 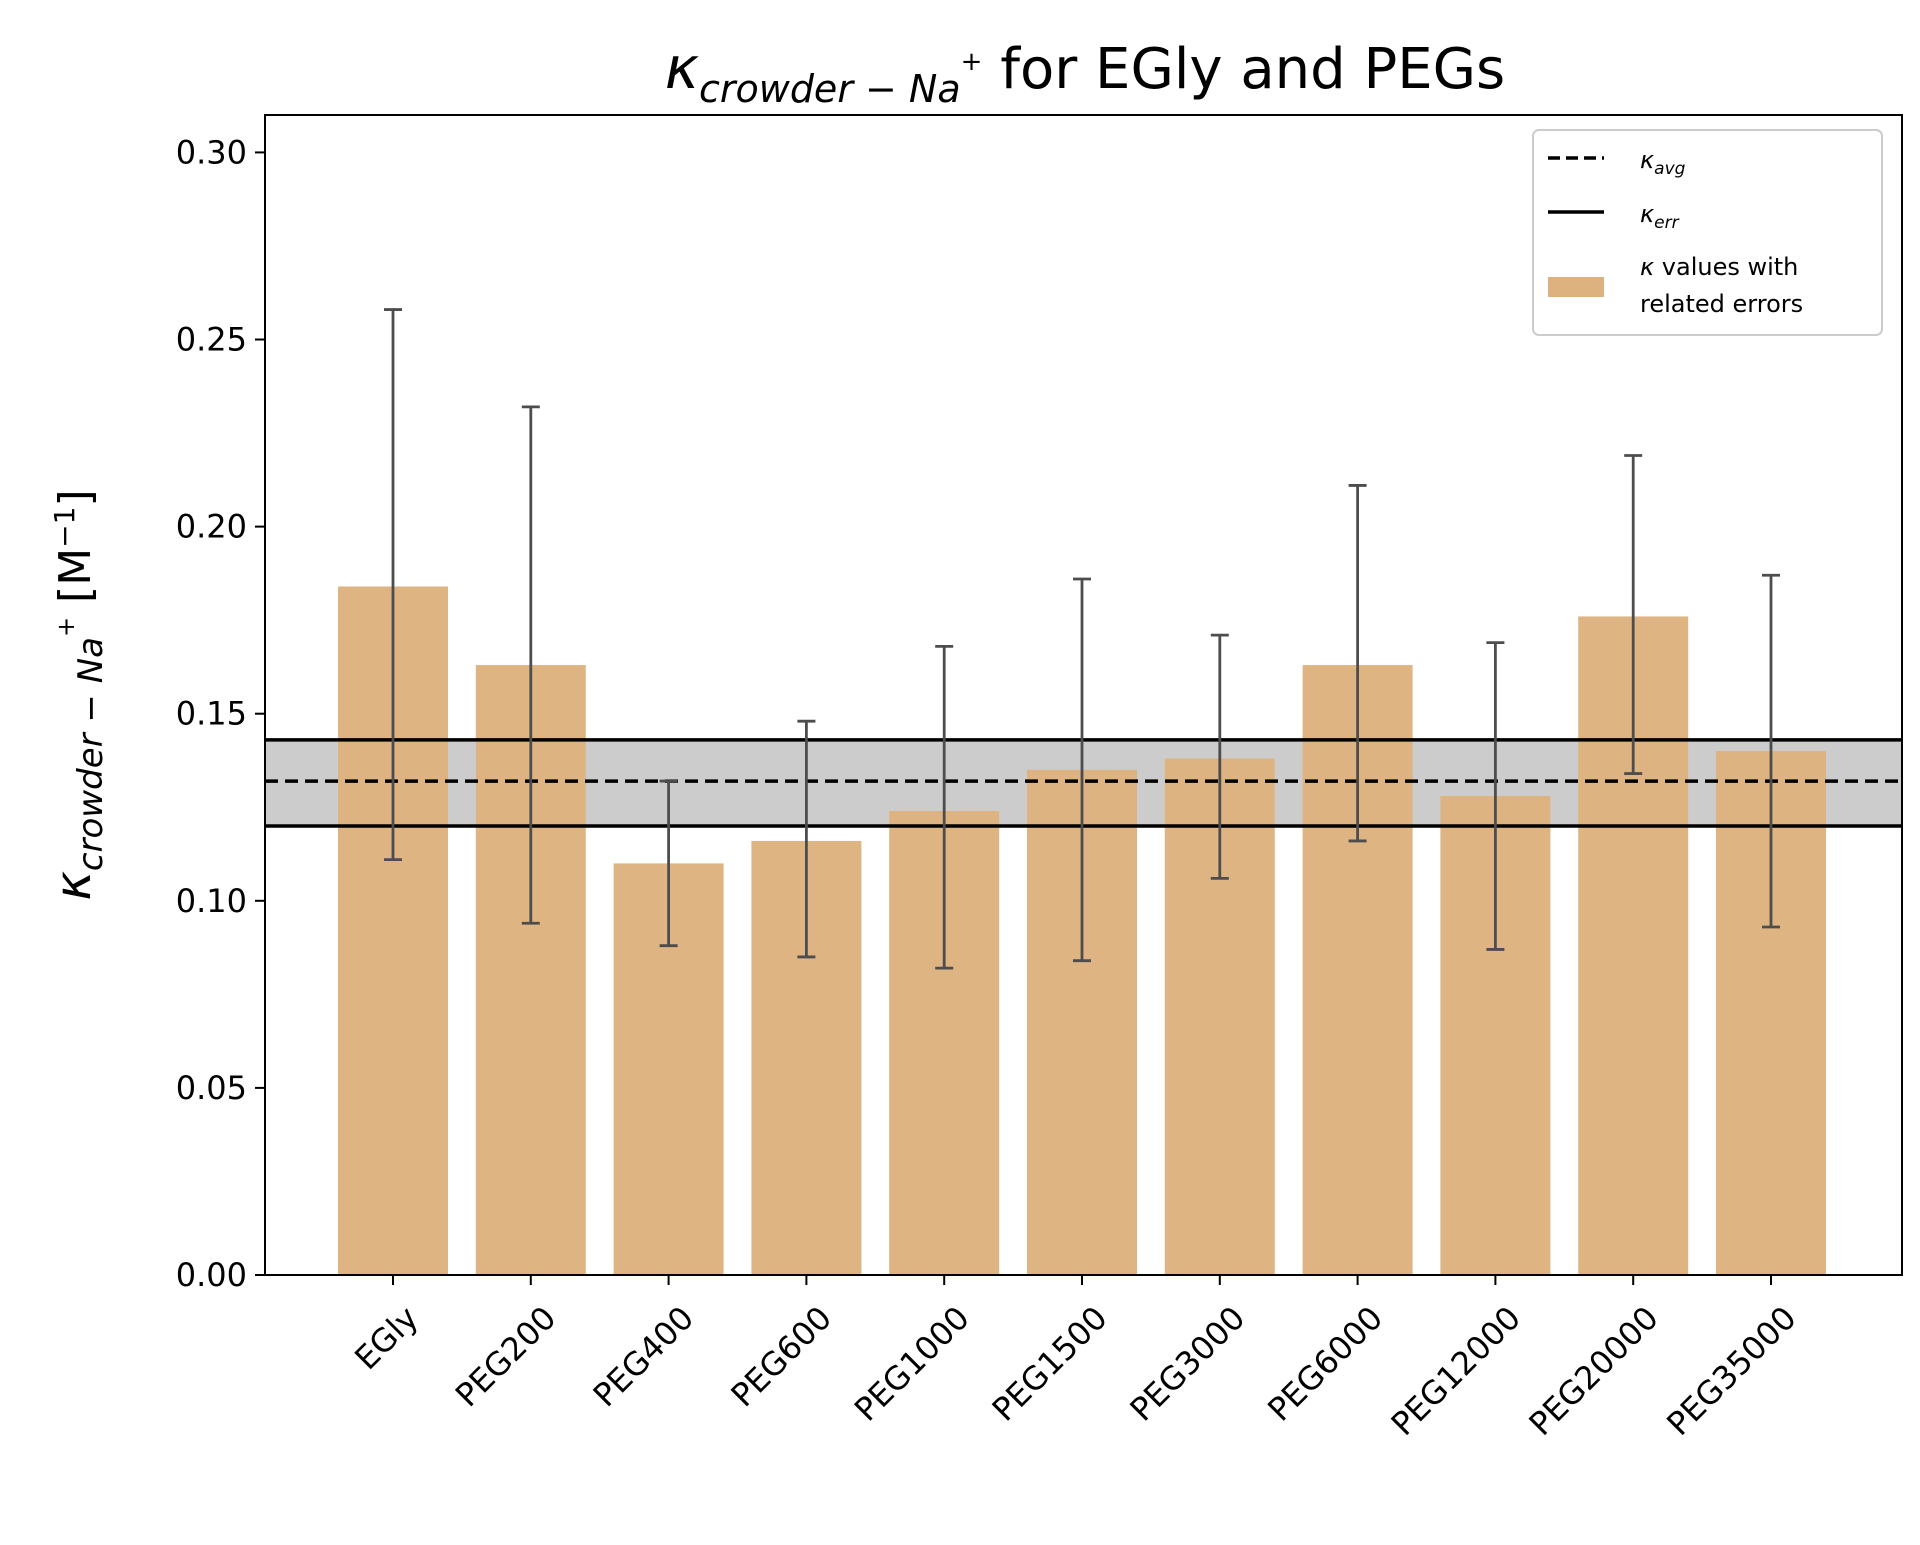 What do you see at coordinates (211, 714) in the screenshot?
I see `y-tick-label: 0.15` at bounding box center [211, 714].